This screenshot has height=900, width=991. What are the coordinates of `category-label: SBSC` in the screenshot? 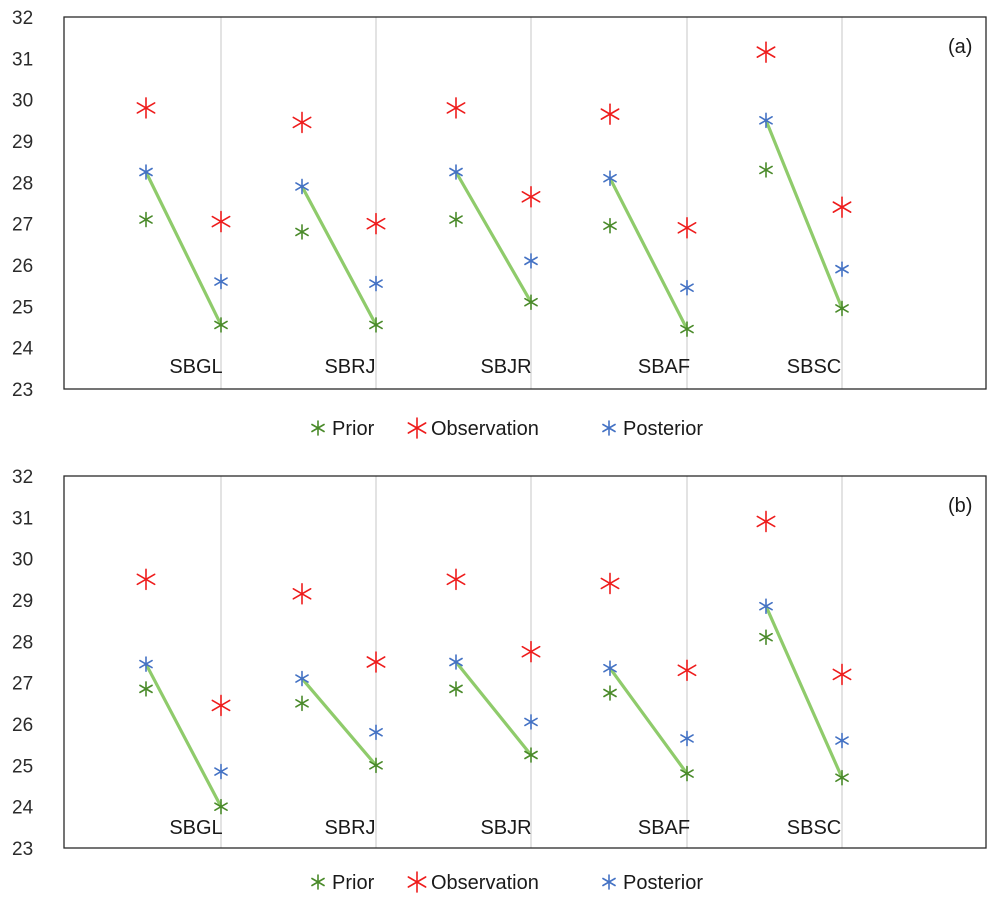 It's located at (814, 828).